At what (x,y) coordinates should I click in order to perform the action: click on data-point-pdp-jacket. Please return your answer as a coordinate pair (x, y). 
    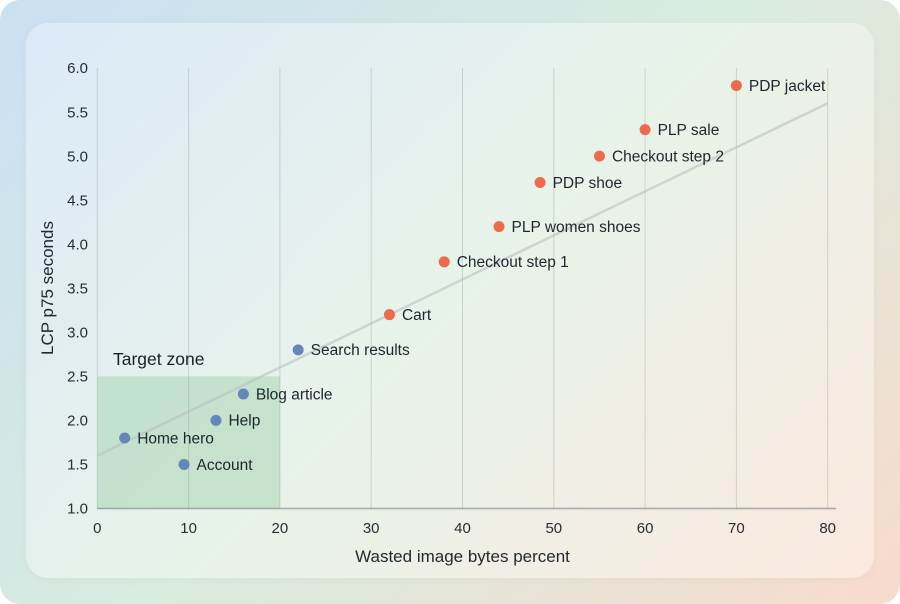
    Looking at the image, I should click on (736, 86).